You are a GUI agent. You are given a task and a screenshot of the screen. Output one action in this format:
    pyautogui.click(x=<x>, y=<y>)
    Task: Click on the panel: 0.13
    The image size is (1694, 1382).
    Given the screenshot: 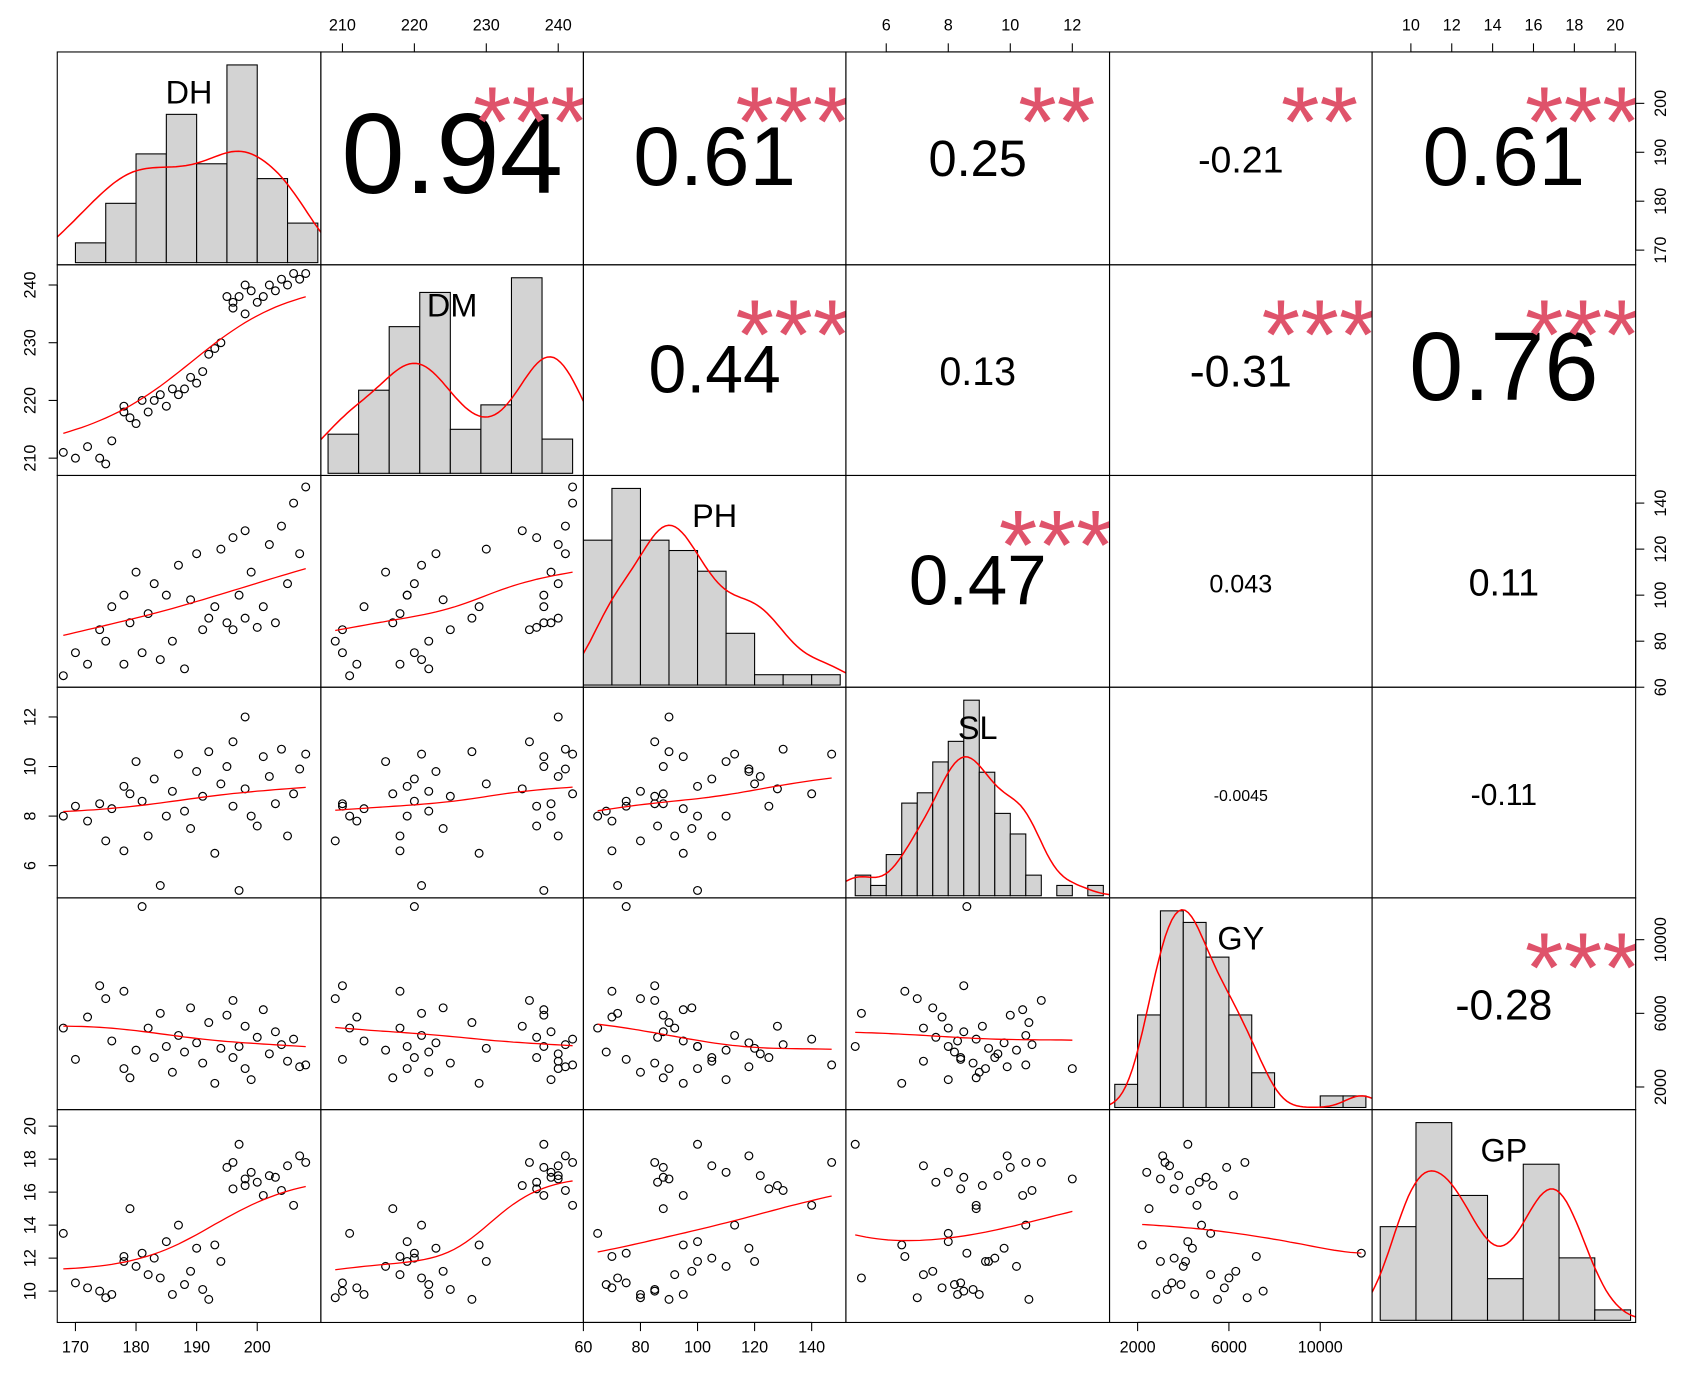 What is the action you would take?
    pyautogui.click(x=977, y=372)
    